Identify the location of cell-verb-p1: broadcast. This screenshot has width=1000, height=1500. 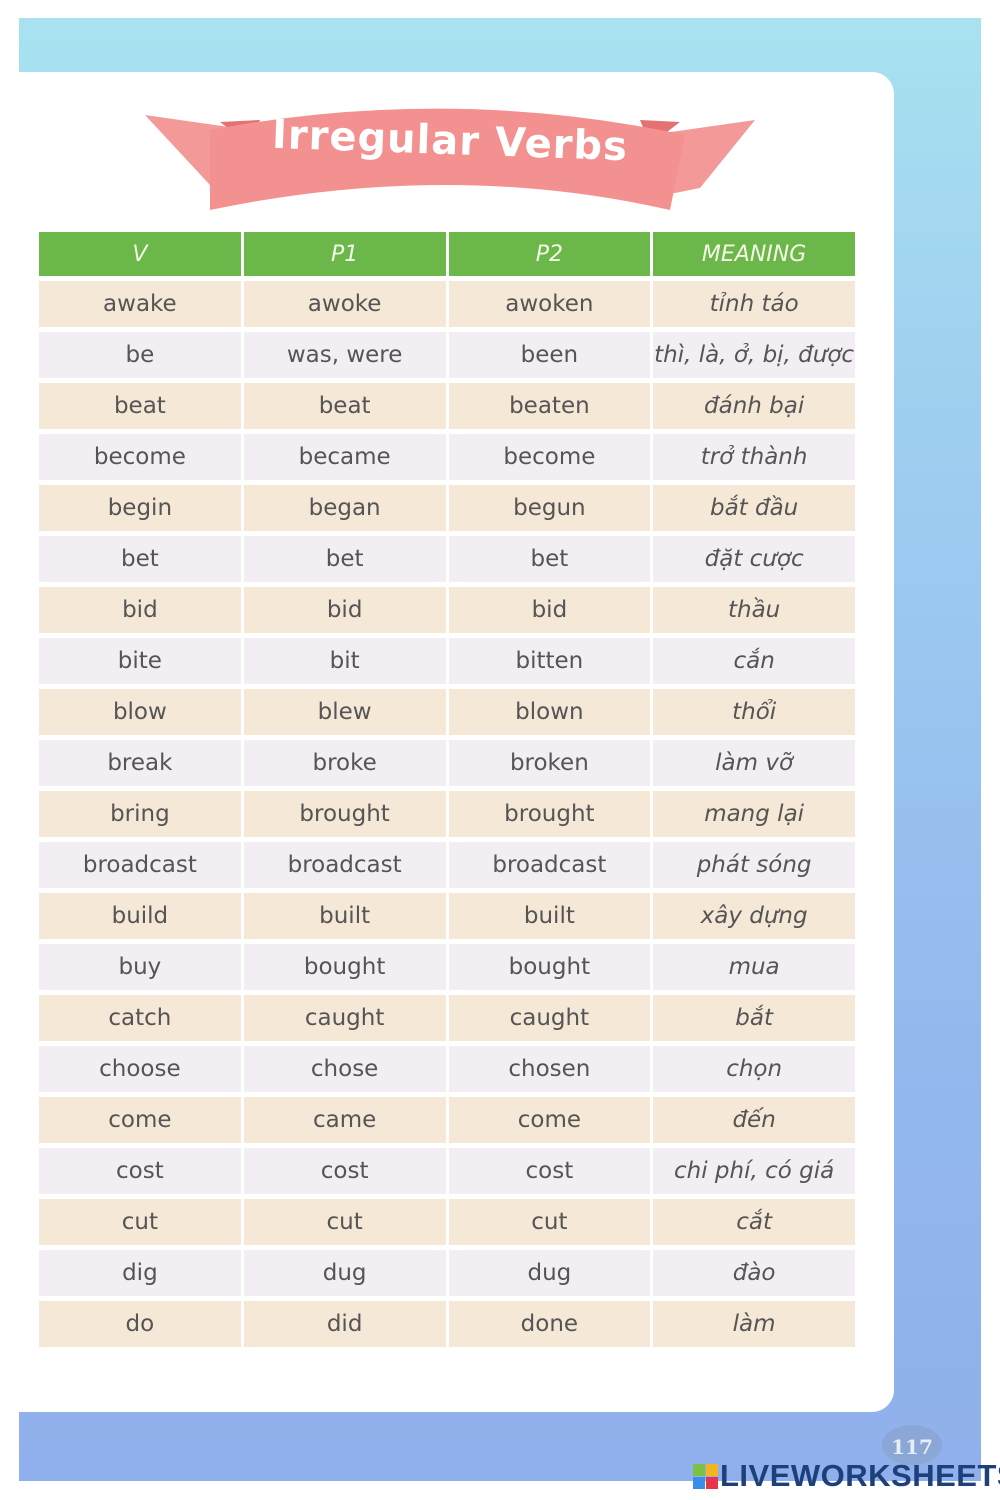
(344, 865).